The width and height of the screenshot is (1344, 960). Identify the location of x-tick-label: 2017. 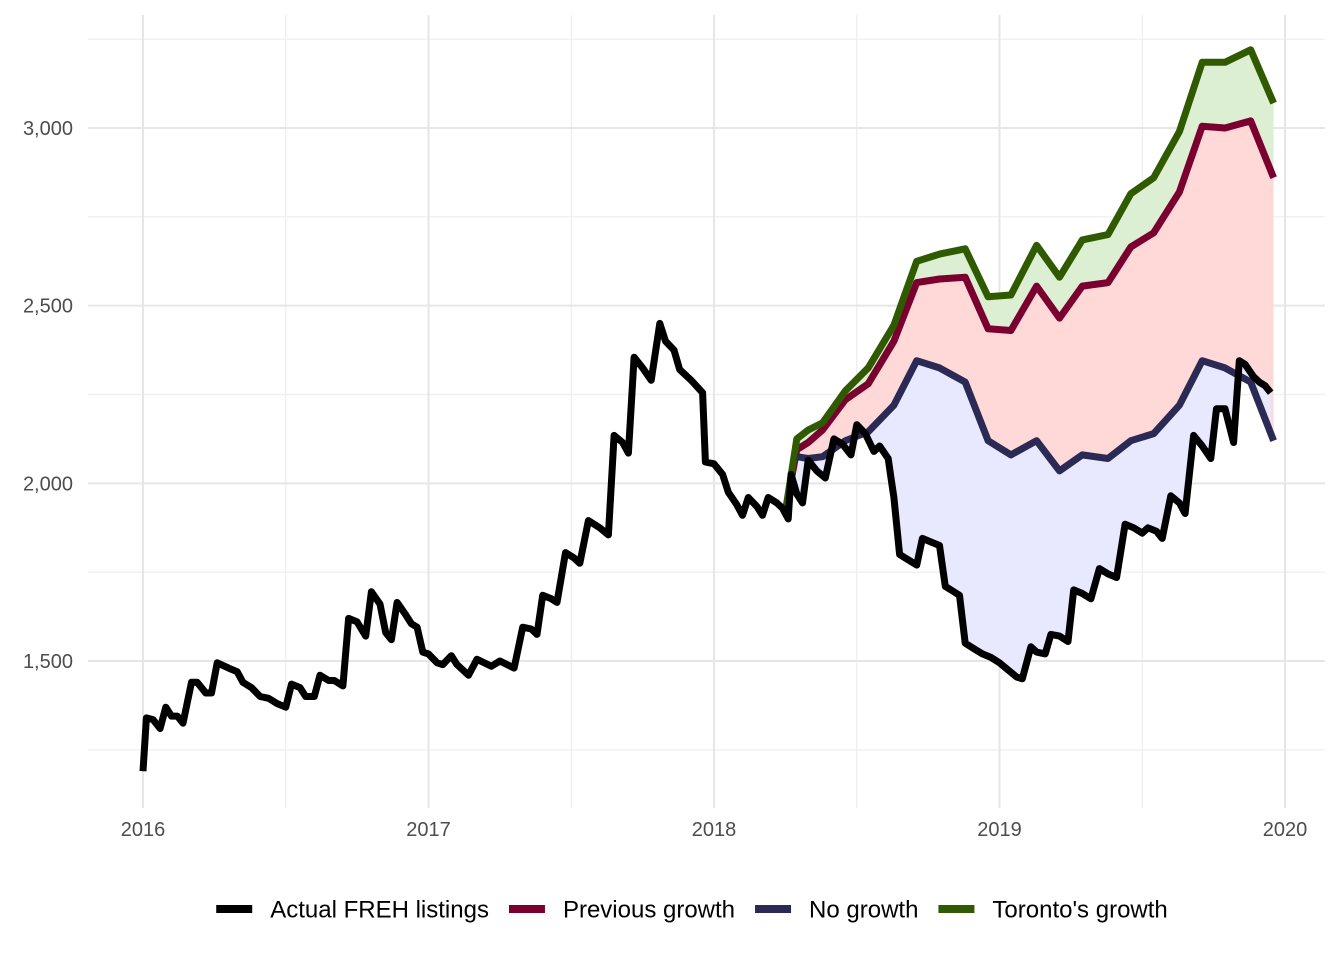
(428, 830).